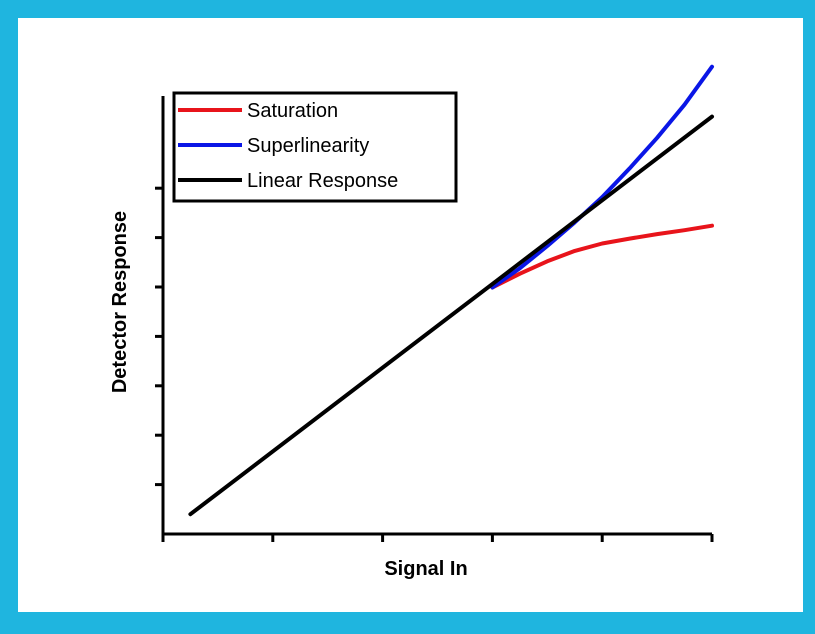 This screenshot has height=634, width=815. Describe the element at coordinates (425, 569) in the screenshot. I see `x-axis-title: Signal In` at that location.